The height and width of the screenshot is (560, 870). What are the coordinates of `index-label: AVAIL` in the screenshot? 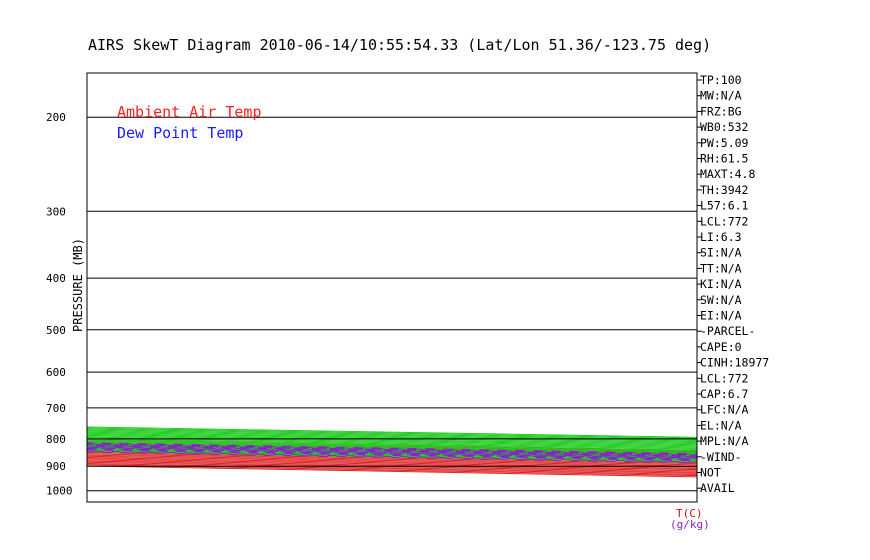 It's located at (717, 488).